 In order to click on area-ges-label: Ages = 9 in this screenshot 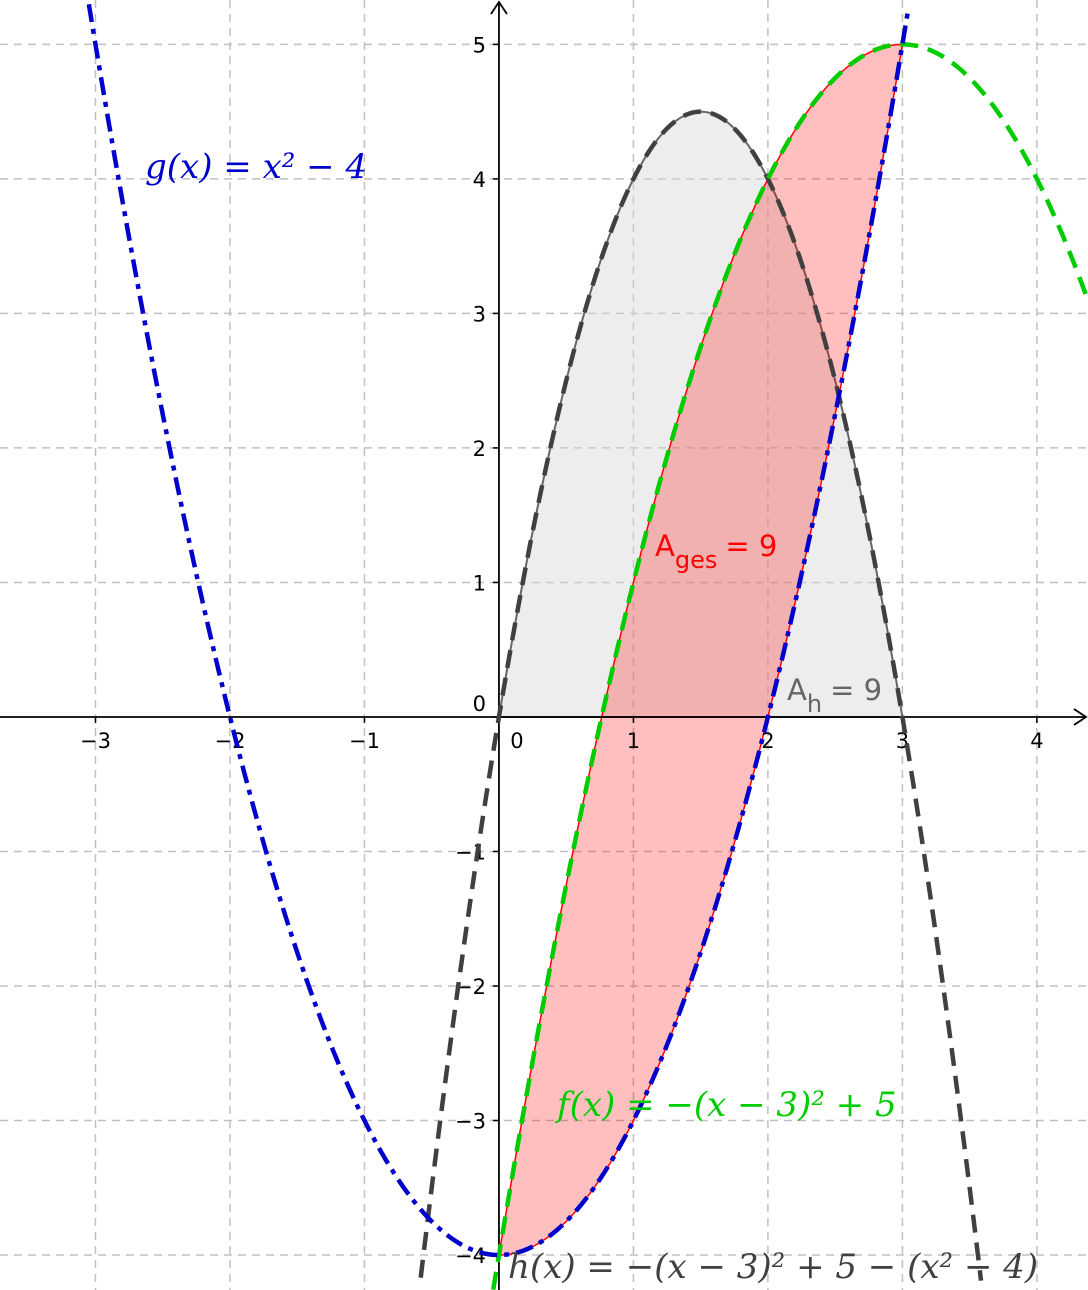, I will do `click(716, 551)`.